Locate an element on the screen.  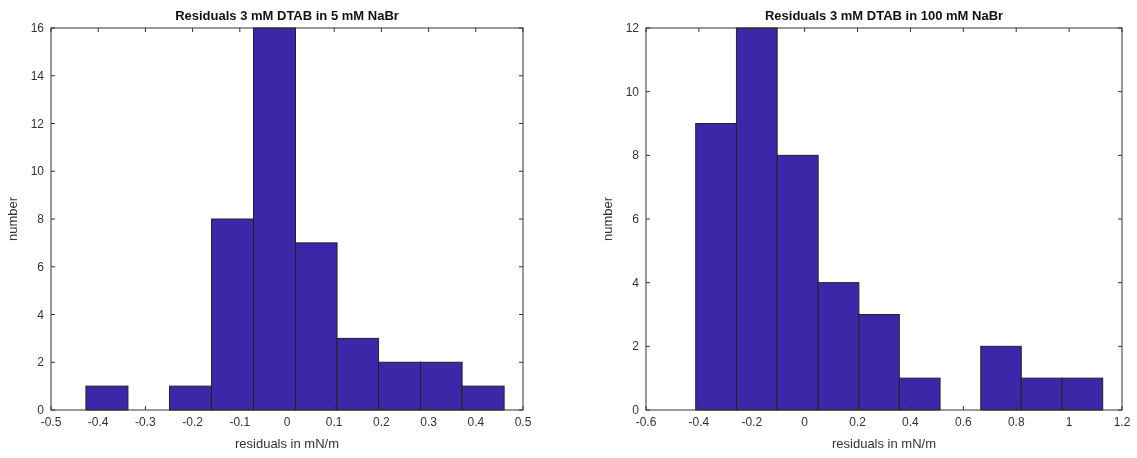
x-tick-label: -0.5 is located at coordinates (51, 422).